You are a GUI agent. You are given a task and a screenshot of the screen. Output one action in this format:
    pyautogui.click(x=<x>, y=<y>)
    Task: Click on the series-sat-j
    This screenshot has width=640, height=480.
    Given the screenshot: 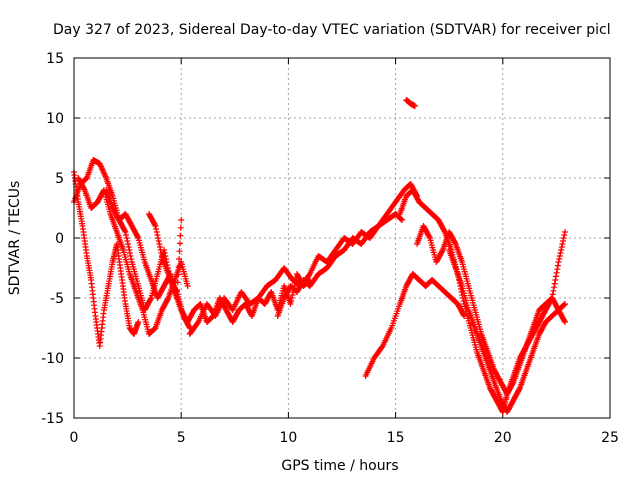 What is the action you would take?
    pyautogui.click(x=482, y=301)
    